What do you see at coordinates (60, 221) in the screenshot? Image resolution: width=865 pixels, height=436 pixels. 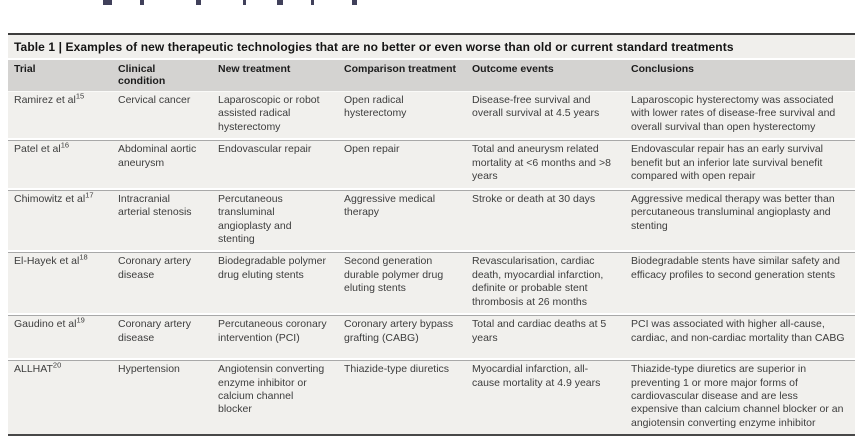 I see `cell-trial: Chimowitz et al17` at bounding box center [60, 221].